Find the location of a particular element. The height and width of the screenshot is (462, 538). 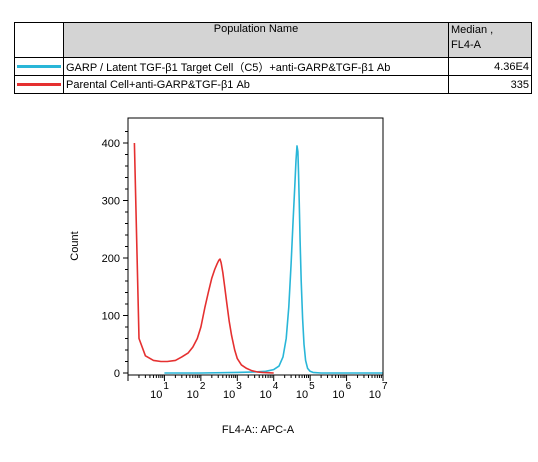

x-tick-label-exponent: 3 is located at coordinates (239, 386).